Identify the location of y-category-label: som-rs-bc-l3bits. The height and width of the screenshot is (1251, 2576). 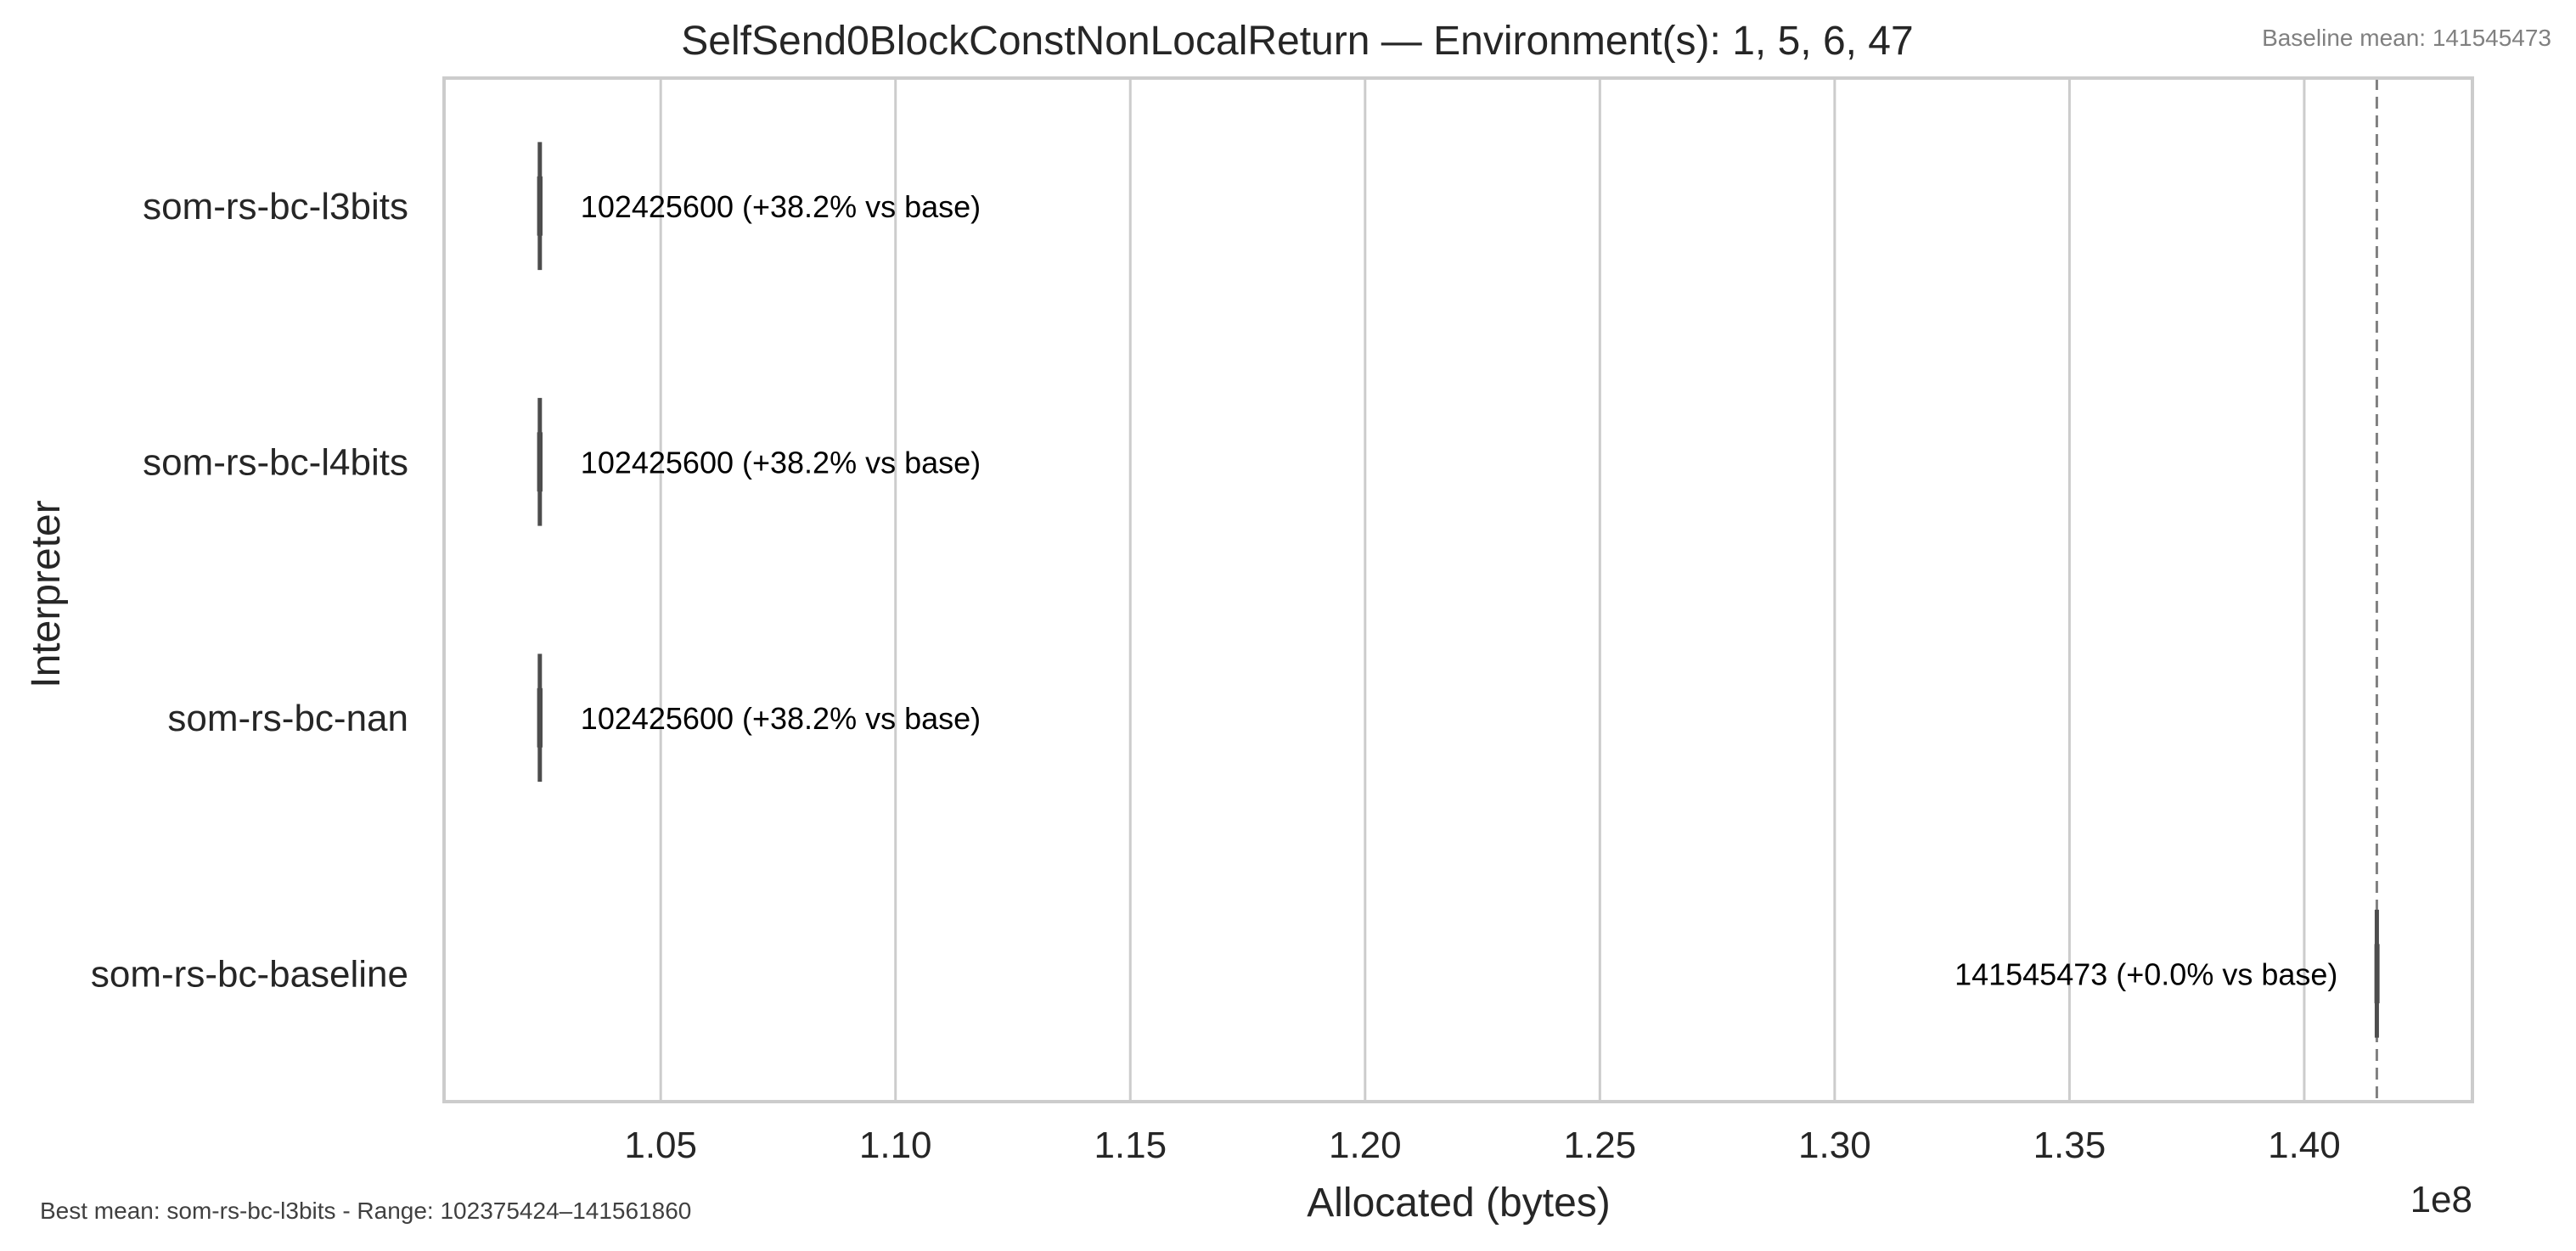
(275, 206).